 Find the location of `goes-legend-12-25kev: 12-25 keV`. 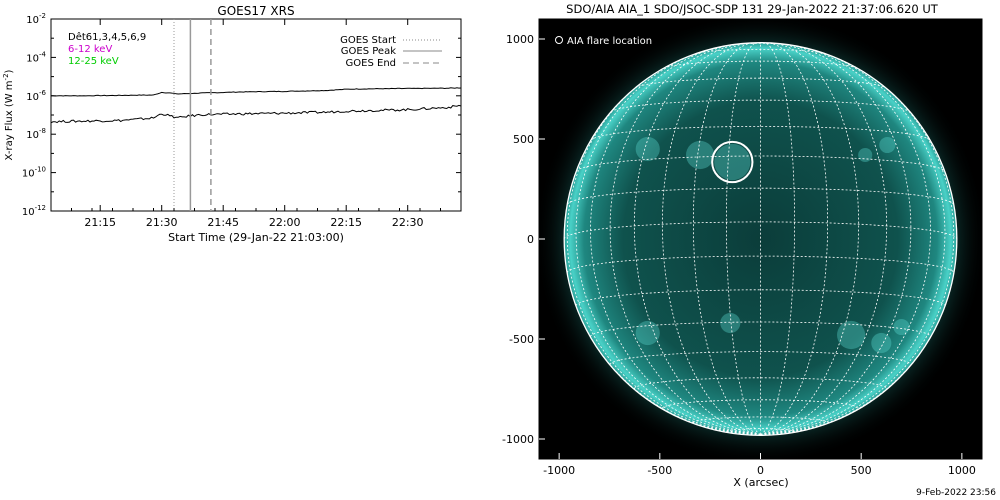

goes-legend-12-25kev: 12-25 keV is located at coordinates (93, 61).